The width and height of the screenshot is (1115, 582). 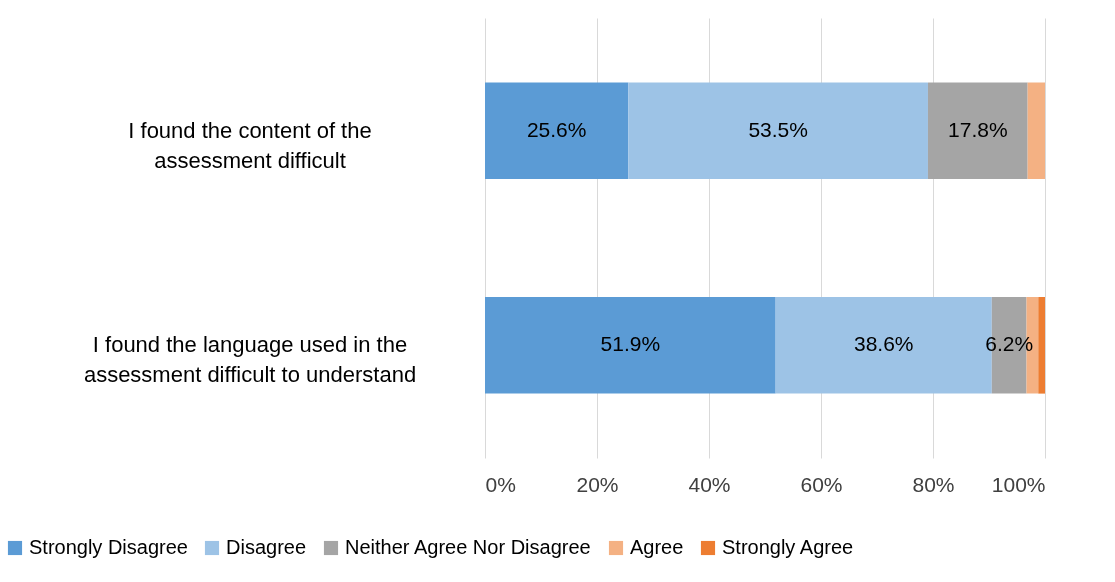 What do you see at coordinates (468, 547) in the screenshot?
I see `legend-label: Neither Agree Nor Disagree` at bounding box center [468, 547].